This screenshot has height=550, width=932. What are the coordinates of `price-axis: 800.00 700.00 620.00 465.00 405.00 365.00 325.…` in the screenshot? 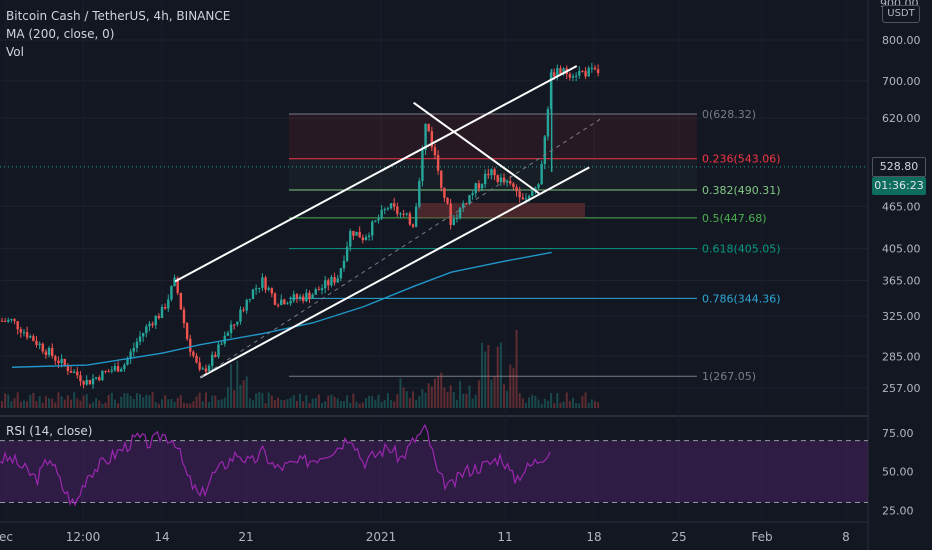 It's located at (901, 275).